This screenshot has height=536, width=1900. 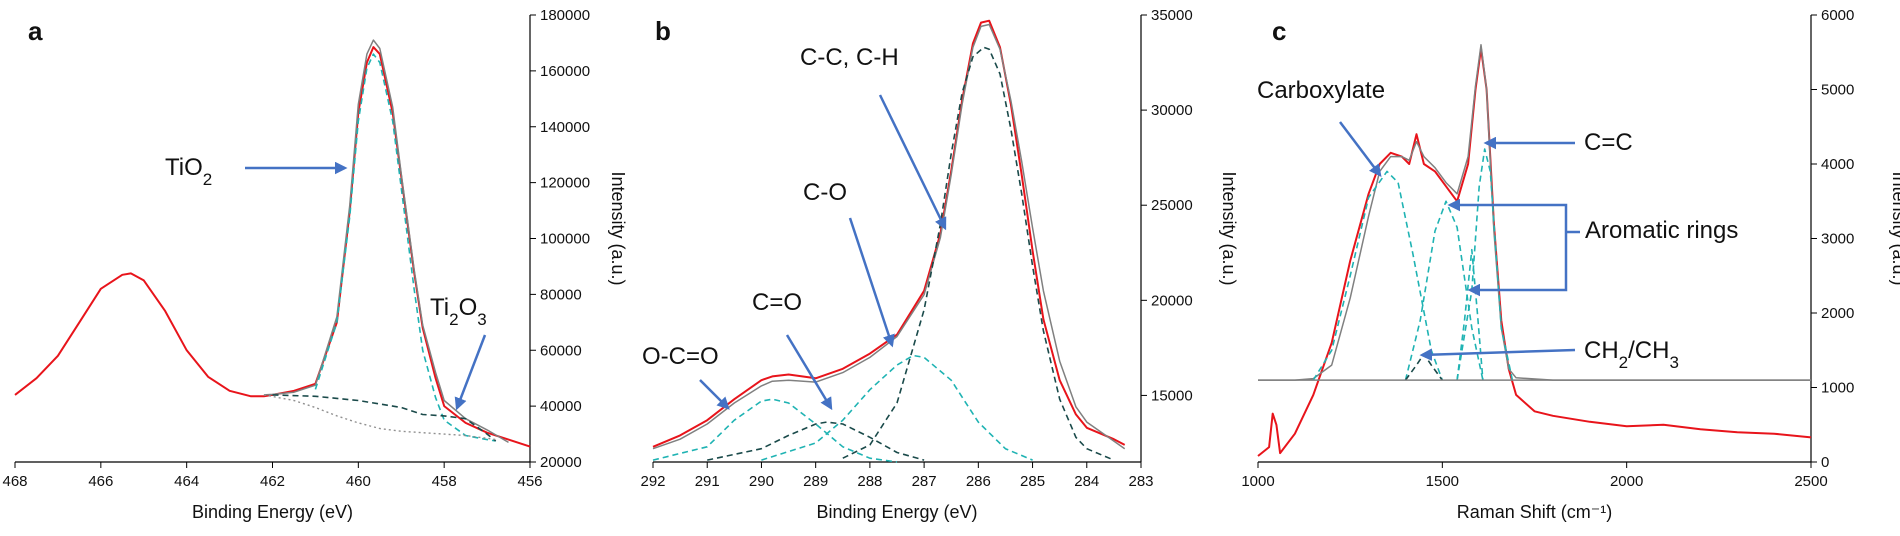 I want to click on y-tick-label: 0, so click(x=1825, y=462).